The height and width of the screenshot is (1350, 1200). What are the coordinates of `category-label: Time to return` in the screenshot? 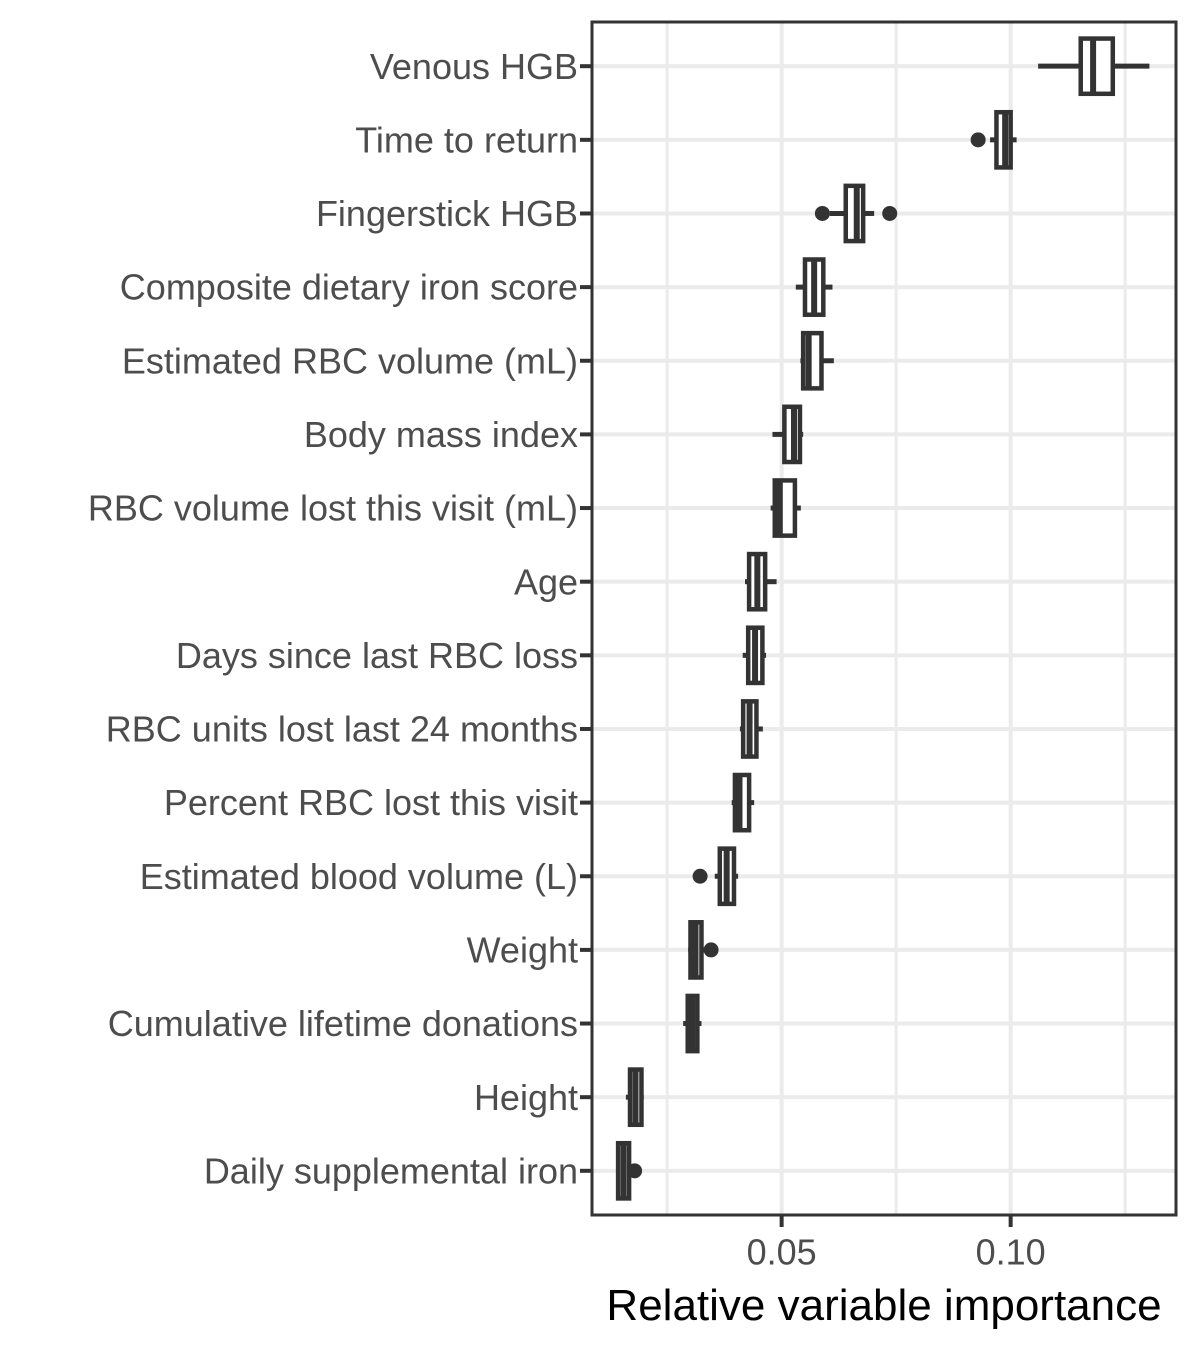 It's located at (466, 139).